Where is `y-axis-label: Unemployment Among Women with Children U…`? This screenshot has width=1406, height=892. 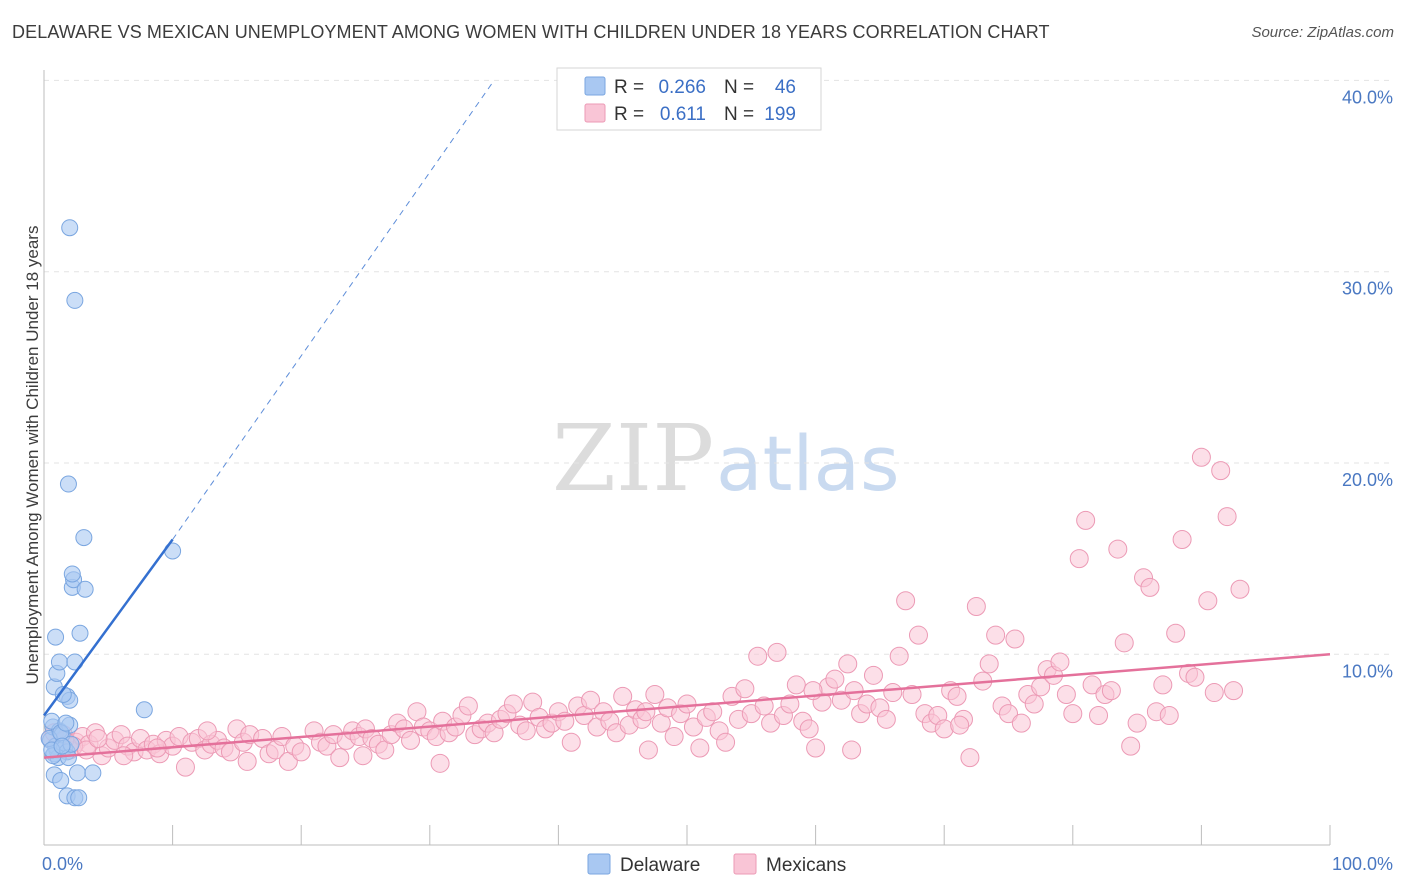
y-axis-label: Unemployment Among Women with Children U… is located at coordinates (32, 455).